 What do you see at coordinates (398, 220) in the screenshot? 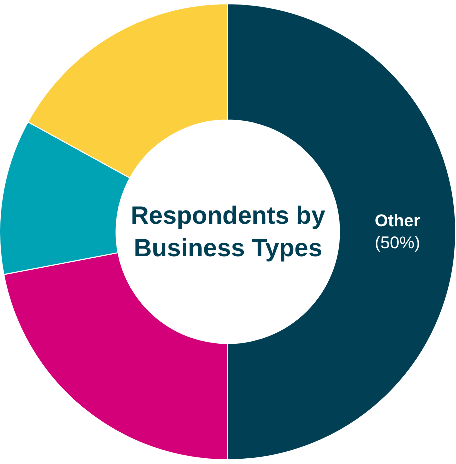
I see `slice-label: Other` at bounding box center [398, 220].